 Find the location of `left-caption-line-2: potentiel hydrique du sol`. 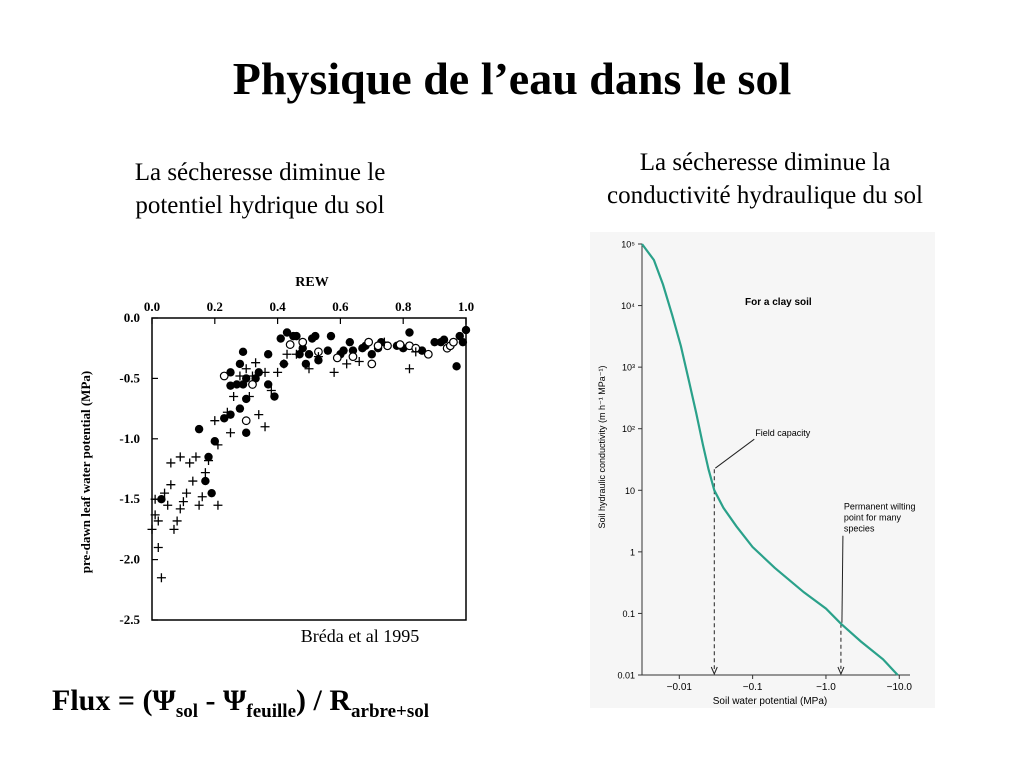

left-caption-line-2: potentiel hydrique du sol is located at coordinates (260, 205).